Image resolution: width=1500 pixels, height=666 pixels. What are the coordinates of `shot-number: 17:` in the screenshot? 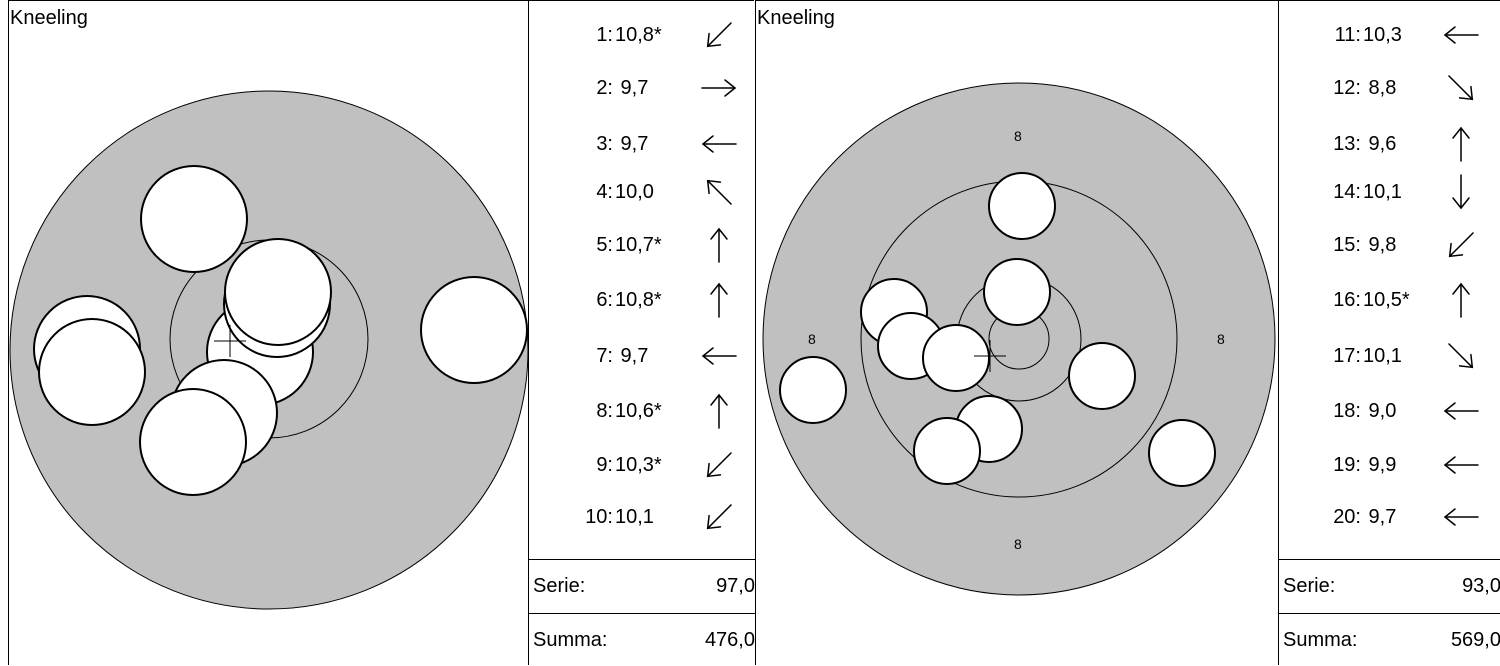 It's located at (1347, 356).